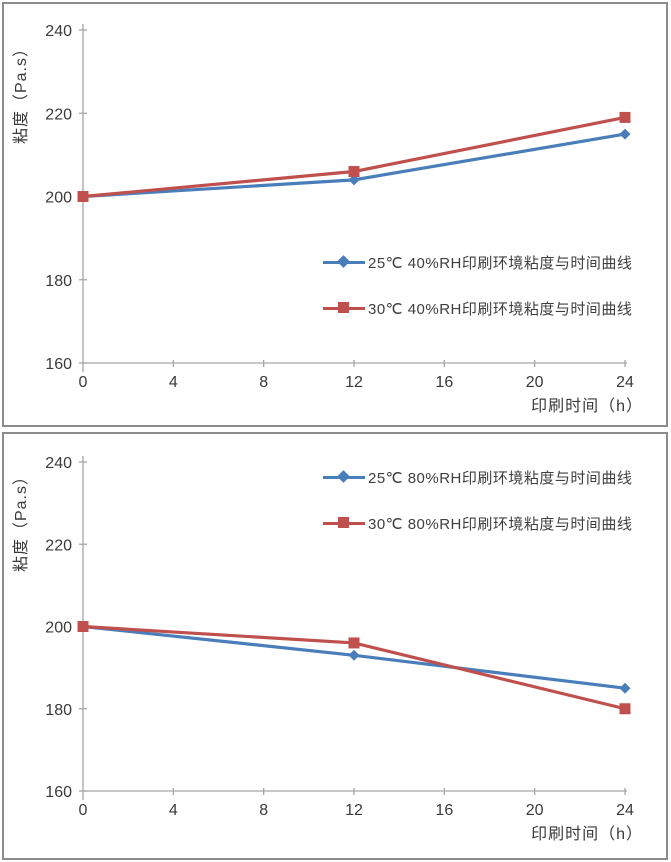 The height and width of the screenshot is (862, 671). What do you see at coordinates (500, 478) in the screenshot?
I see `legend-label: 25℃ 80%RH印刷环境粘度与时间曲线` at bounding box center [500, 478].